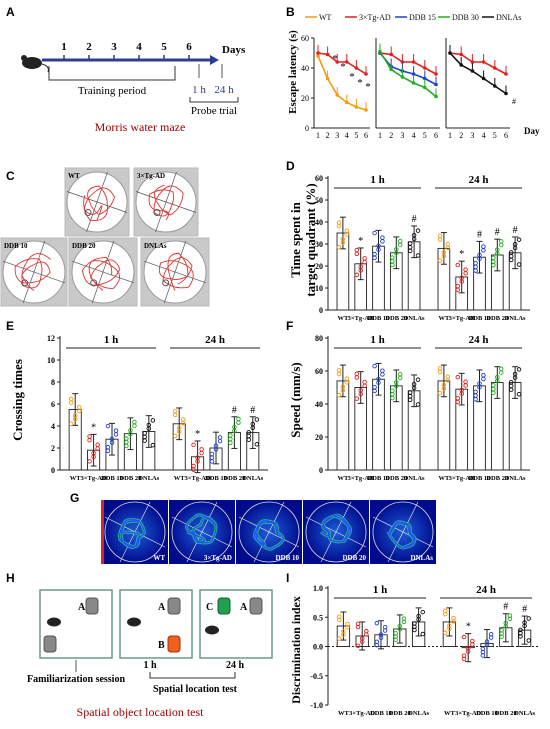 This screenshot has height=729, width=550. Describe the element at coordinates (189, 47) in the screenshot. I see `day-tick-label: 6` at that location.